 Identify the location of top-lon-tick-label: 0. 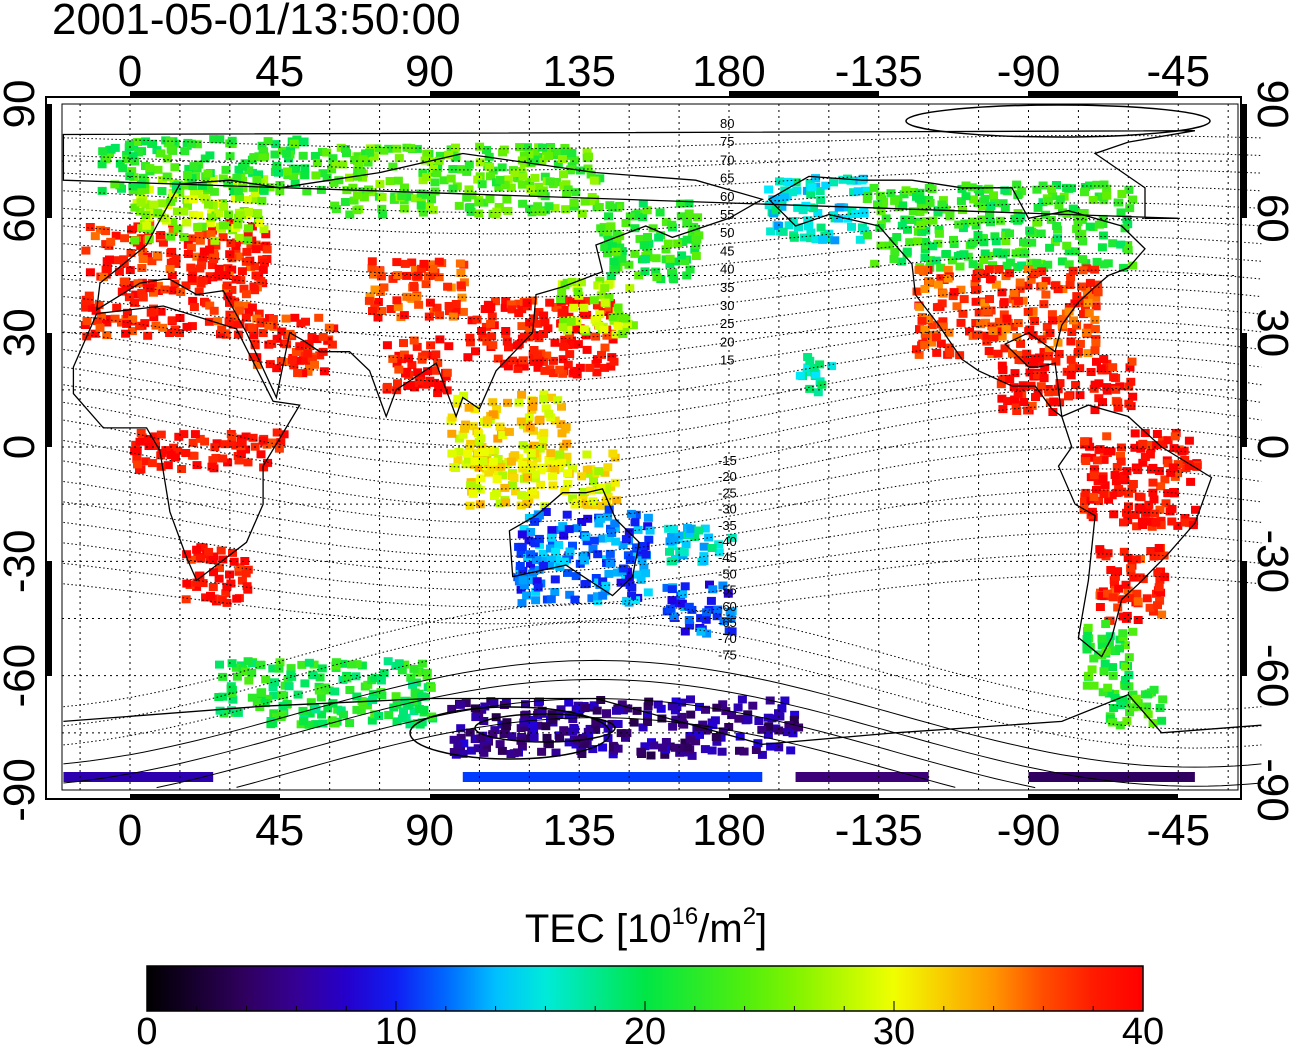
(130, 71).